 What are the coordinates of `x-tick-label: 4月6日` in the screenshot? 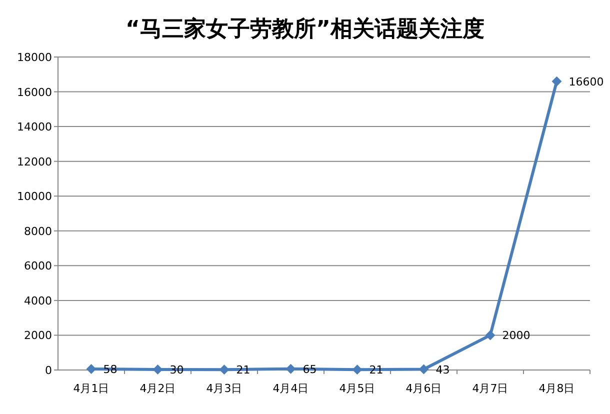 It's located at (424, 388).